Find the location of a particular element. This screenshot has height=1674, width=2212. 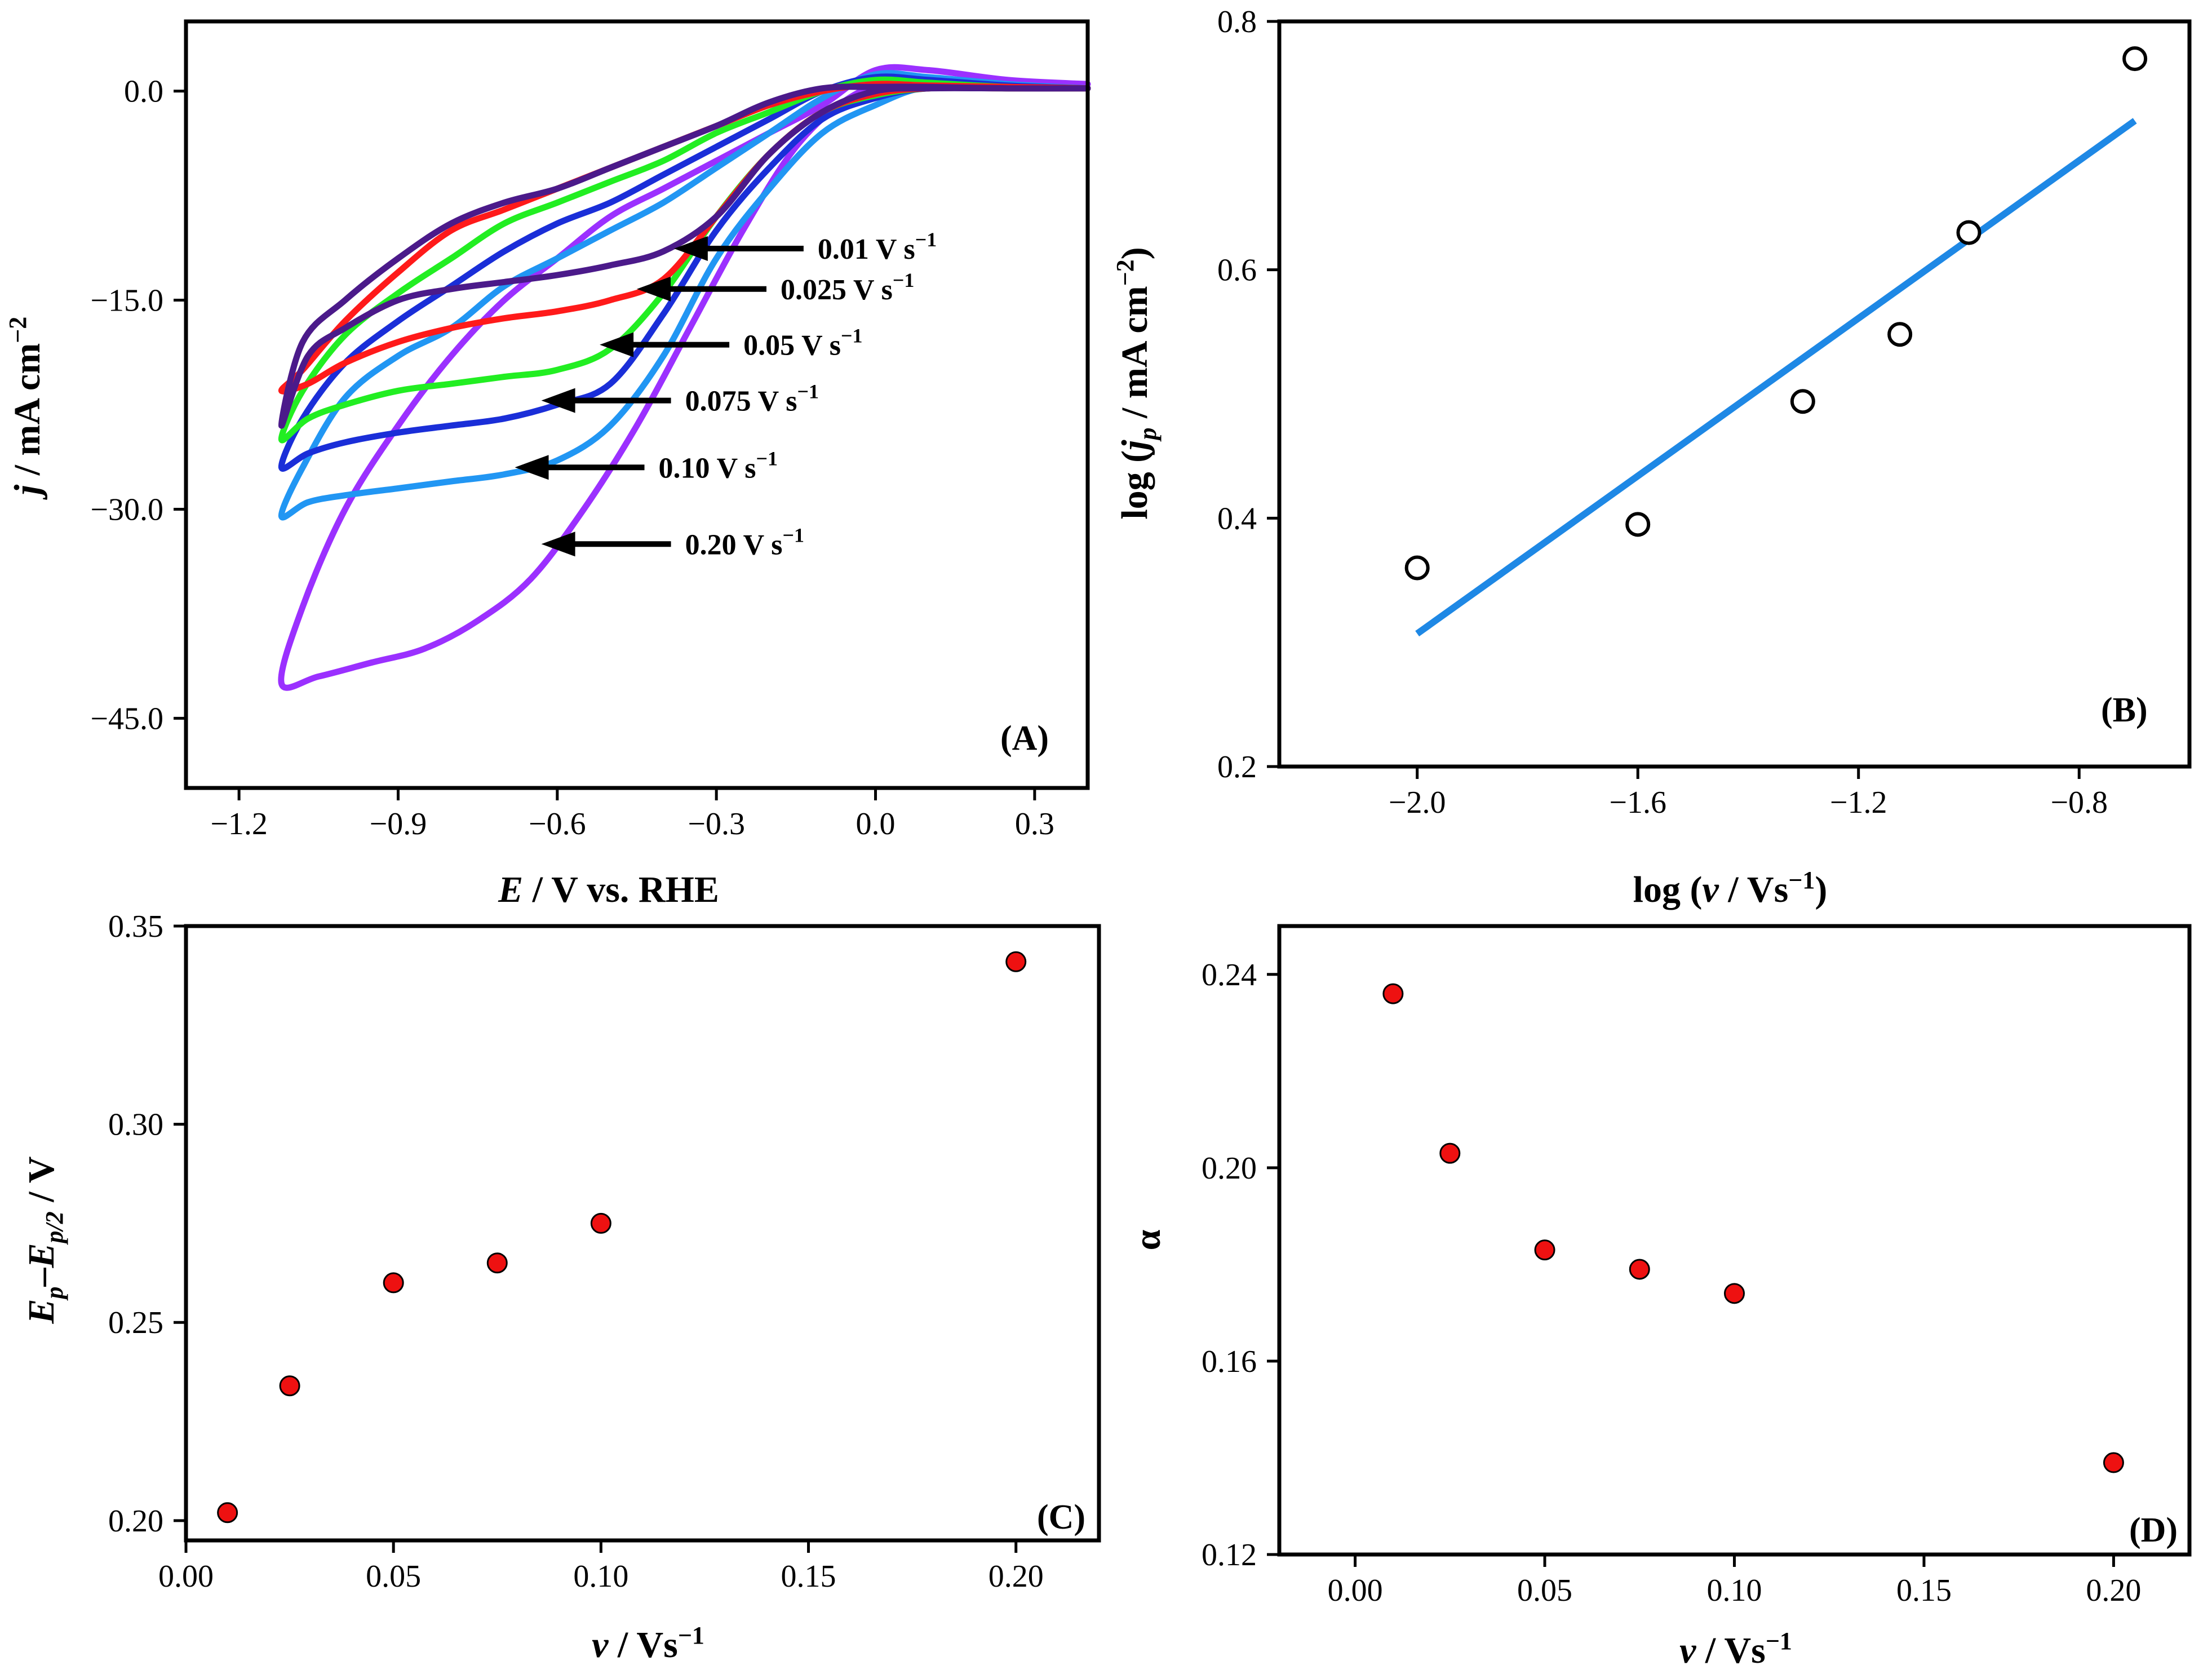

panel-d-y-axis: 0.12 0.16 0.20 0.24 is located at coordinates (1240, 1265).